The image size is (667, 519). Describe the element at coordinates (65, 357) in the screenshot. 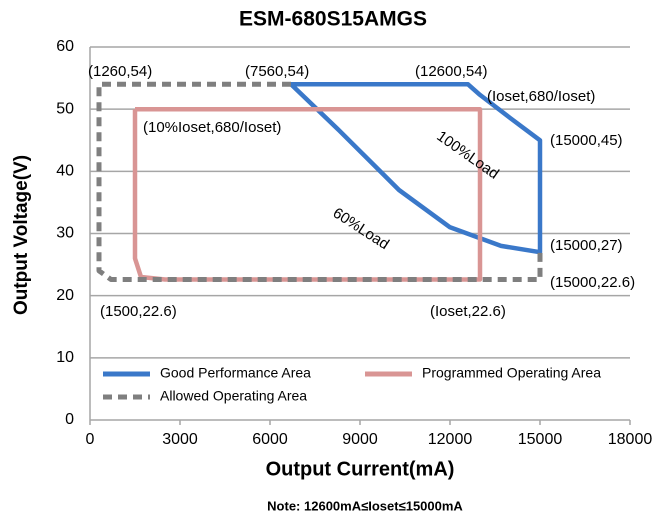

I see `y-tick-label: 10` at that location.